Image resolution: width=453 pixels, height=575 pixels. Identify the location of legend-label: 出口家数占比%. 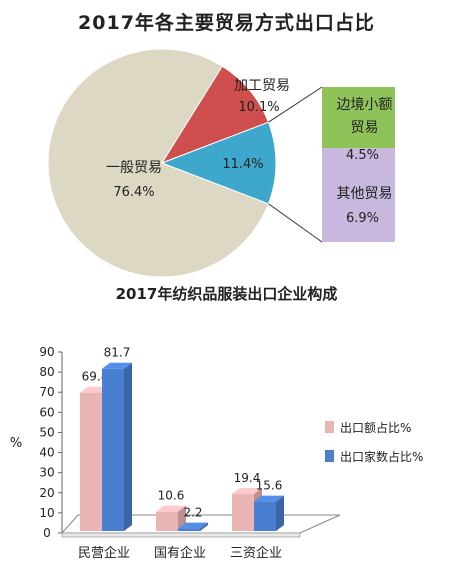
(381, 456).